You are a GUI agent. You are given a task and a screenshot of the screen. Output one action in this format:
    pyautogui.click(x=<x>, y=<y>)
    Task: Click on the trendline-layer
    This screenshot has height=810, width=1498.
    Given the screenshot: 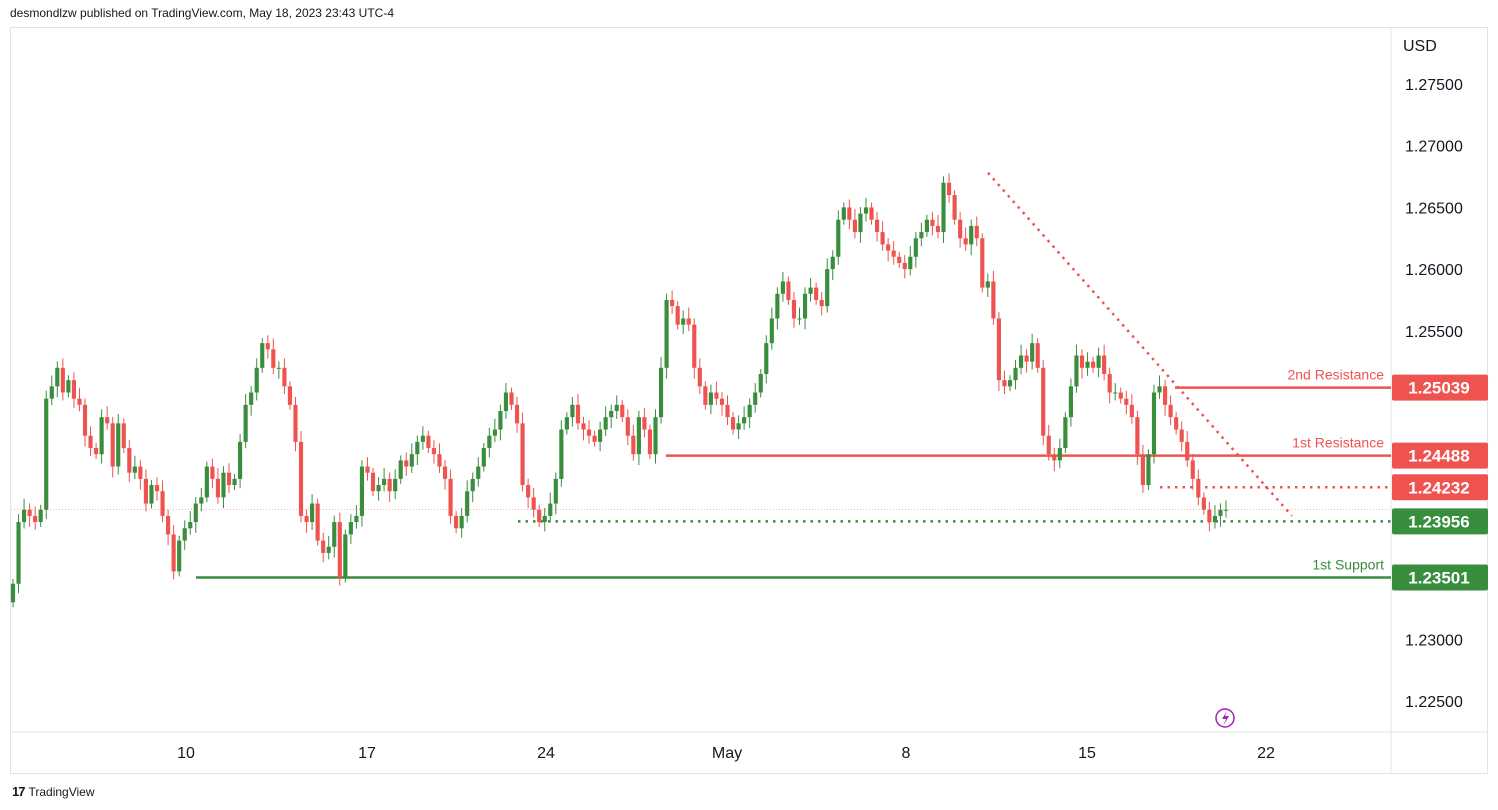 What is the action you would take?
    pyautogui.click(x=1140, y=344)
    